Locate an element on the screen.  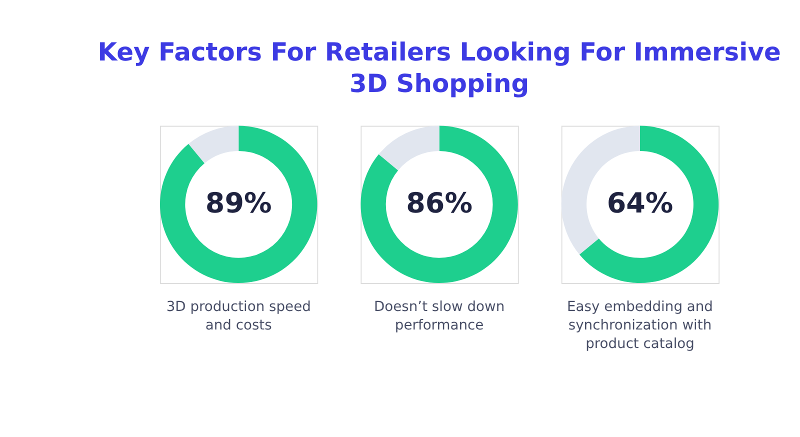
text: Doesn’t slow down performance is located at coordinates (439, 316).